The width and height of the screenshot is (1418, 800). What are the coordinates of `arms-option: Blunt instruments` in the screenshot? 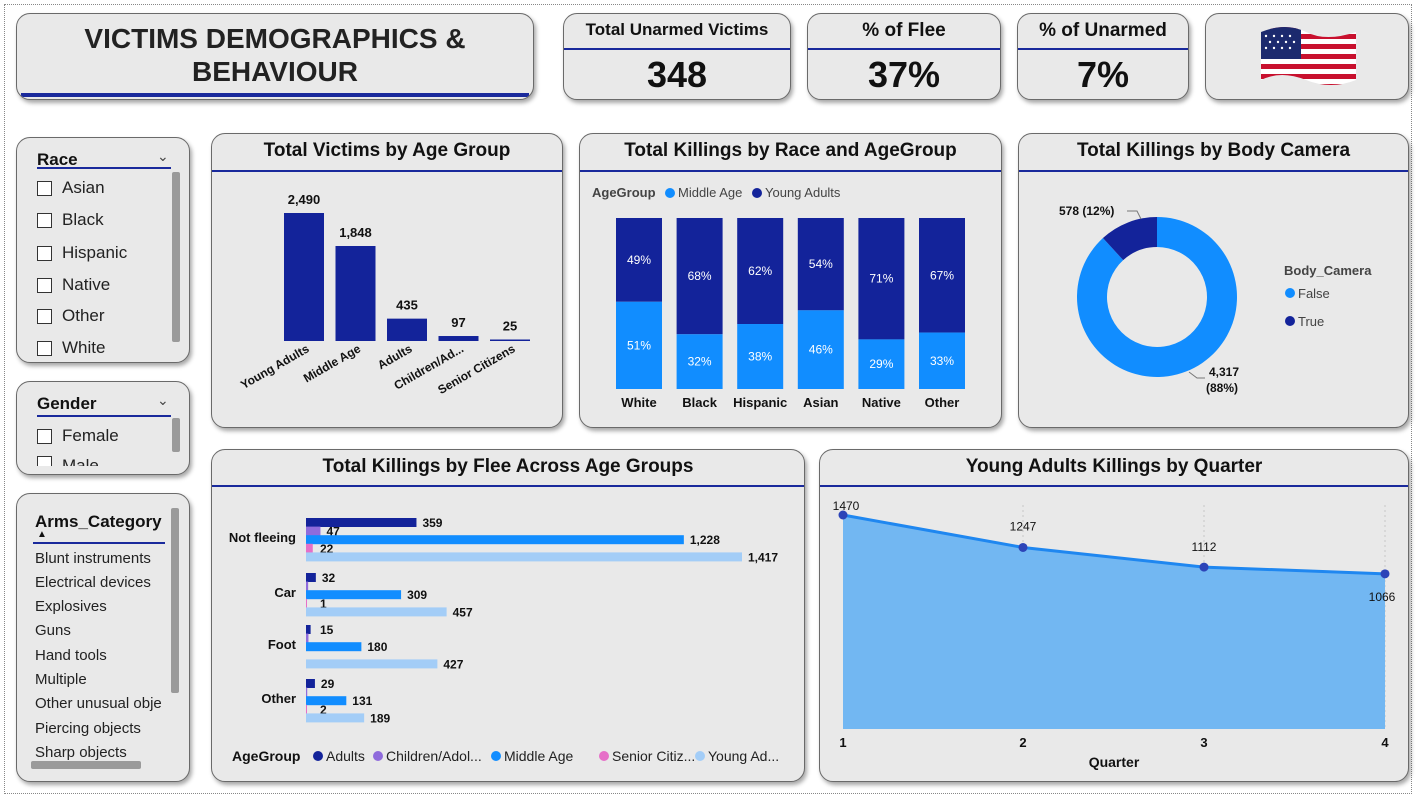 It's located at (93, 558).